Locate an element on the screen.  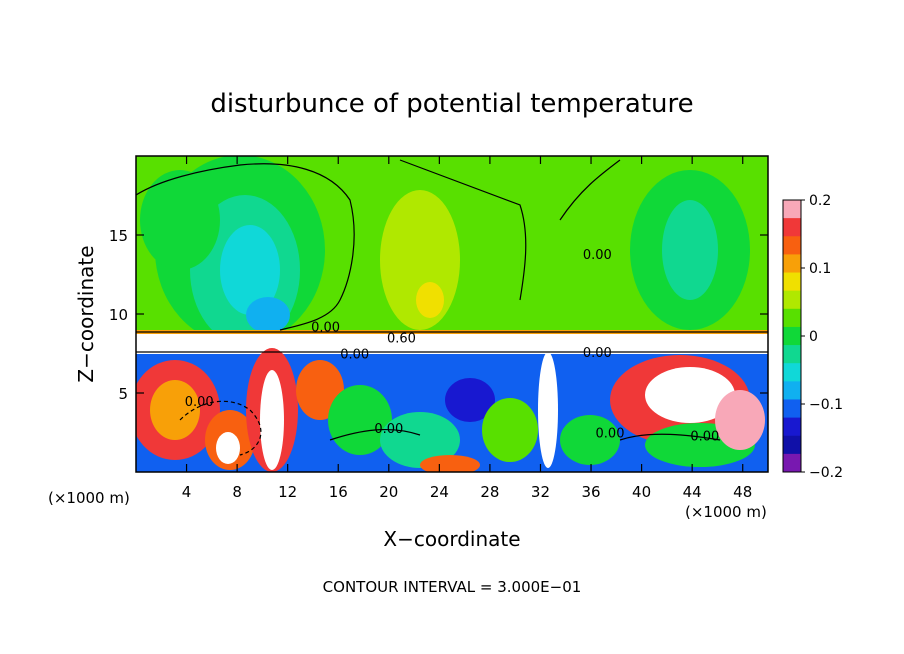
x-axis-unit: (×1000 m) is located at coordinates (89, 498).